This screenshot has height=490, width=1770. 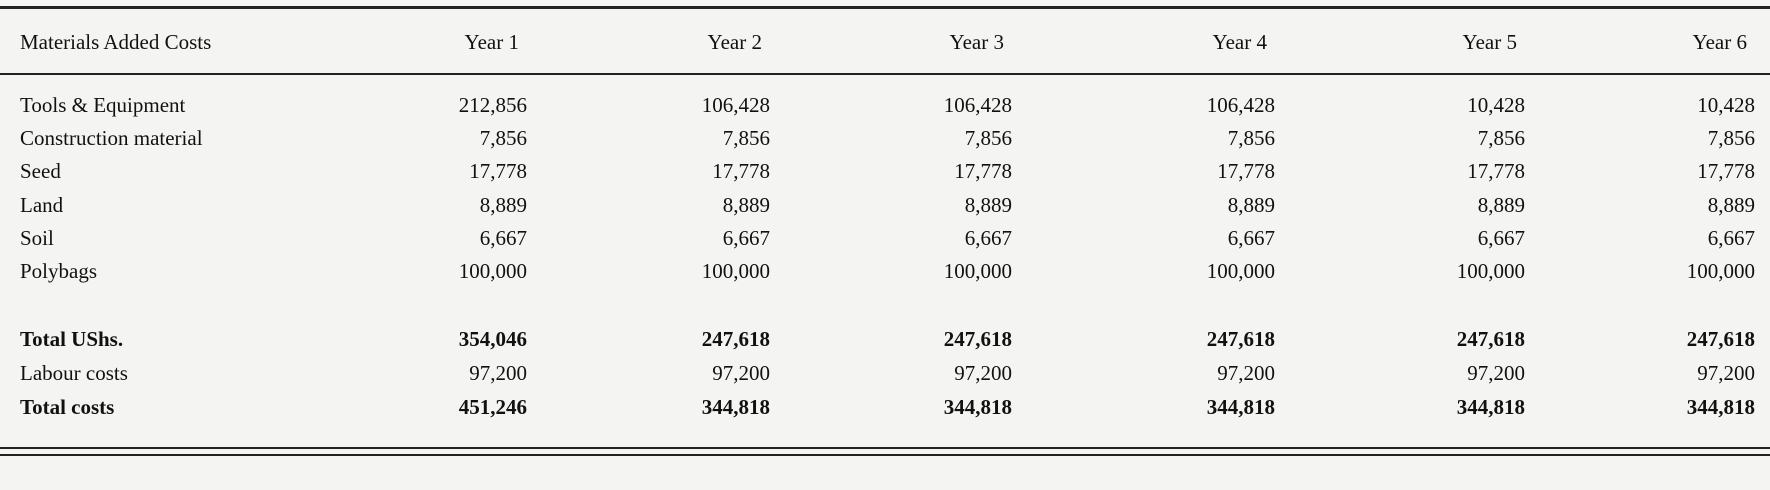 What do you see at coordinates (734, 42) in the screenshot?
I see `column-header: Year 2` at bounding box center [734, 42].